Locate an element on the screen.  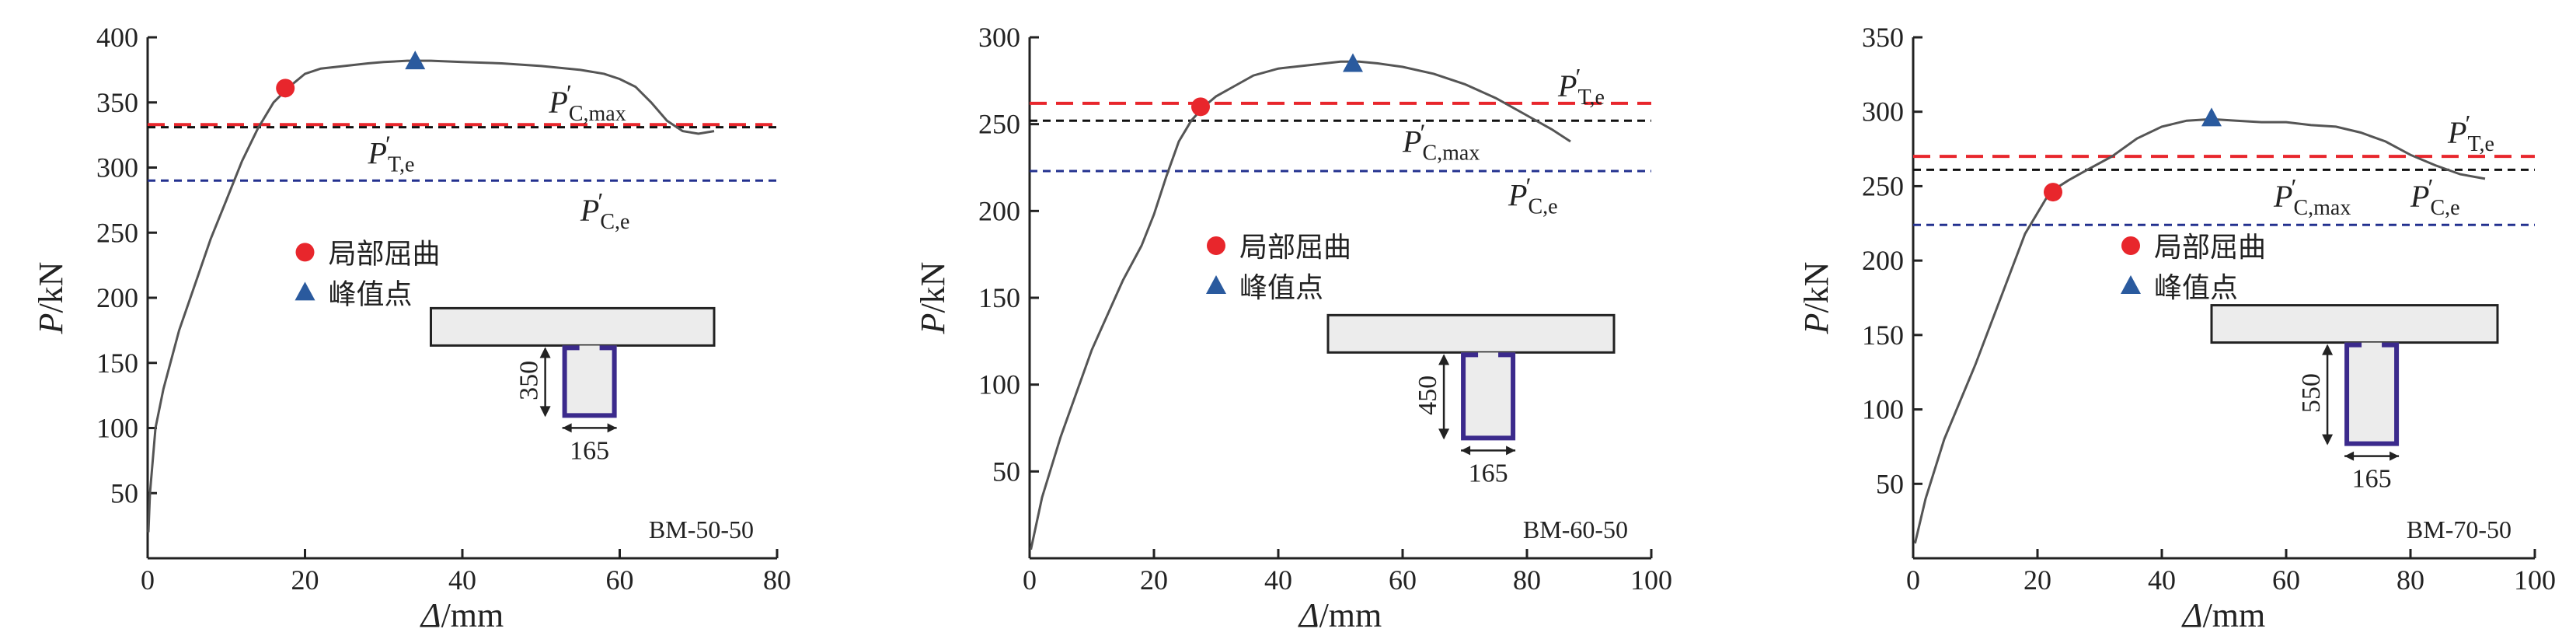
reference-line-label: P′ C,max is located at coordinates (1441, 141).